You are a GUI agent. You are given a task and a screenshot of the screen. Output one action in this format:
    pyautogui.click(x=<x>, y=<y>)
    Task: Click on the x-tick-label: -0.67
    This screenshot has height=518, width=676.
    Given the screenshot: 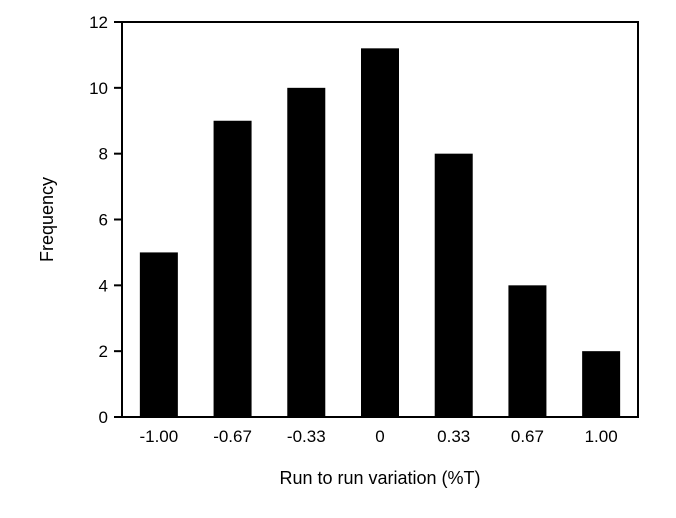 What is the action you would take?
    pyautogui.click(x=232, y=436)
    